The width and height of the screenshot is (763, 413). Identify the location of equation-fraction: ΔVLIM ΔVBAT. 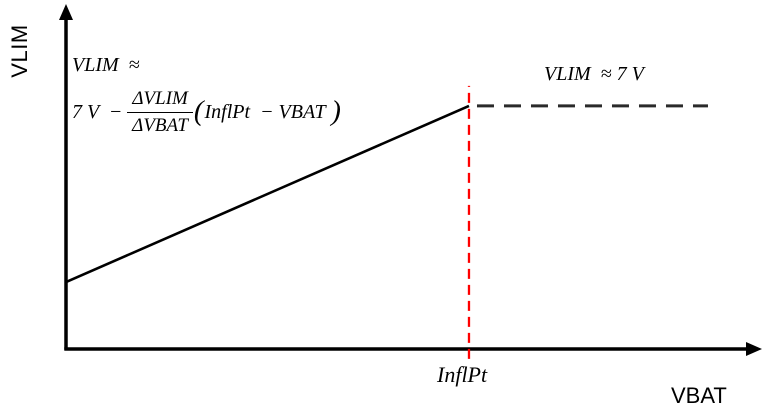
(160, 112).